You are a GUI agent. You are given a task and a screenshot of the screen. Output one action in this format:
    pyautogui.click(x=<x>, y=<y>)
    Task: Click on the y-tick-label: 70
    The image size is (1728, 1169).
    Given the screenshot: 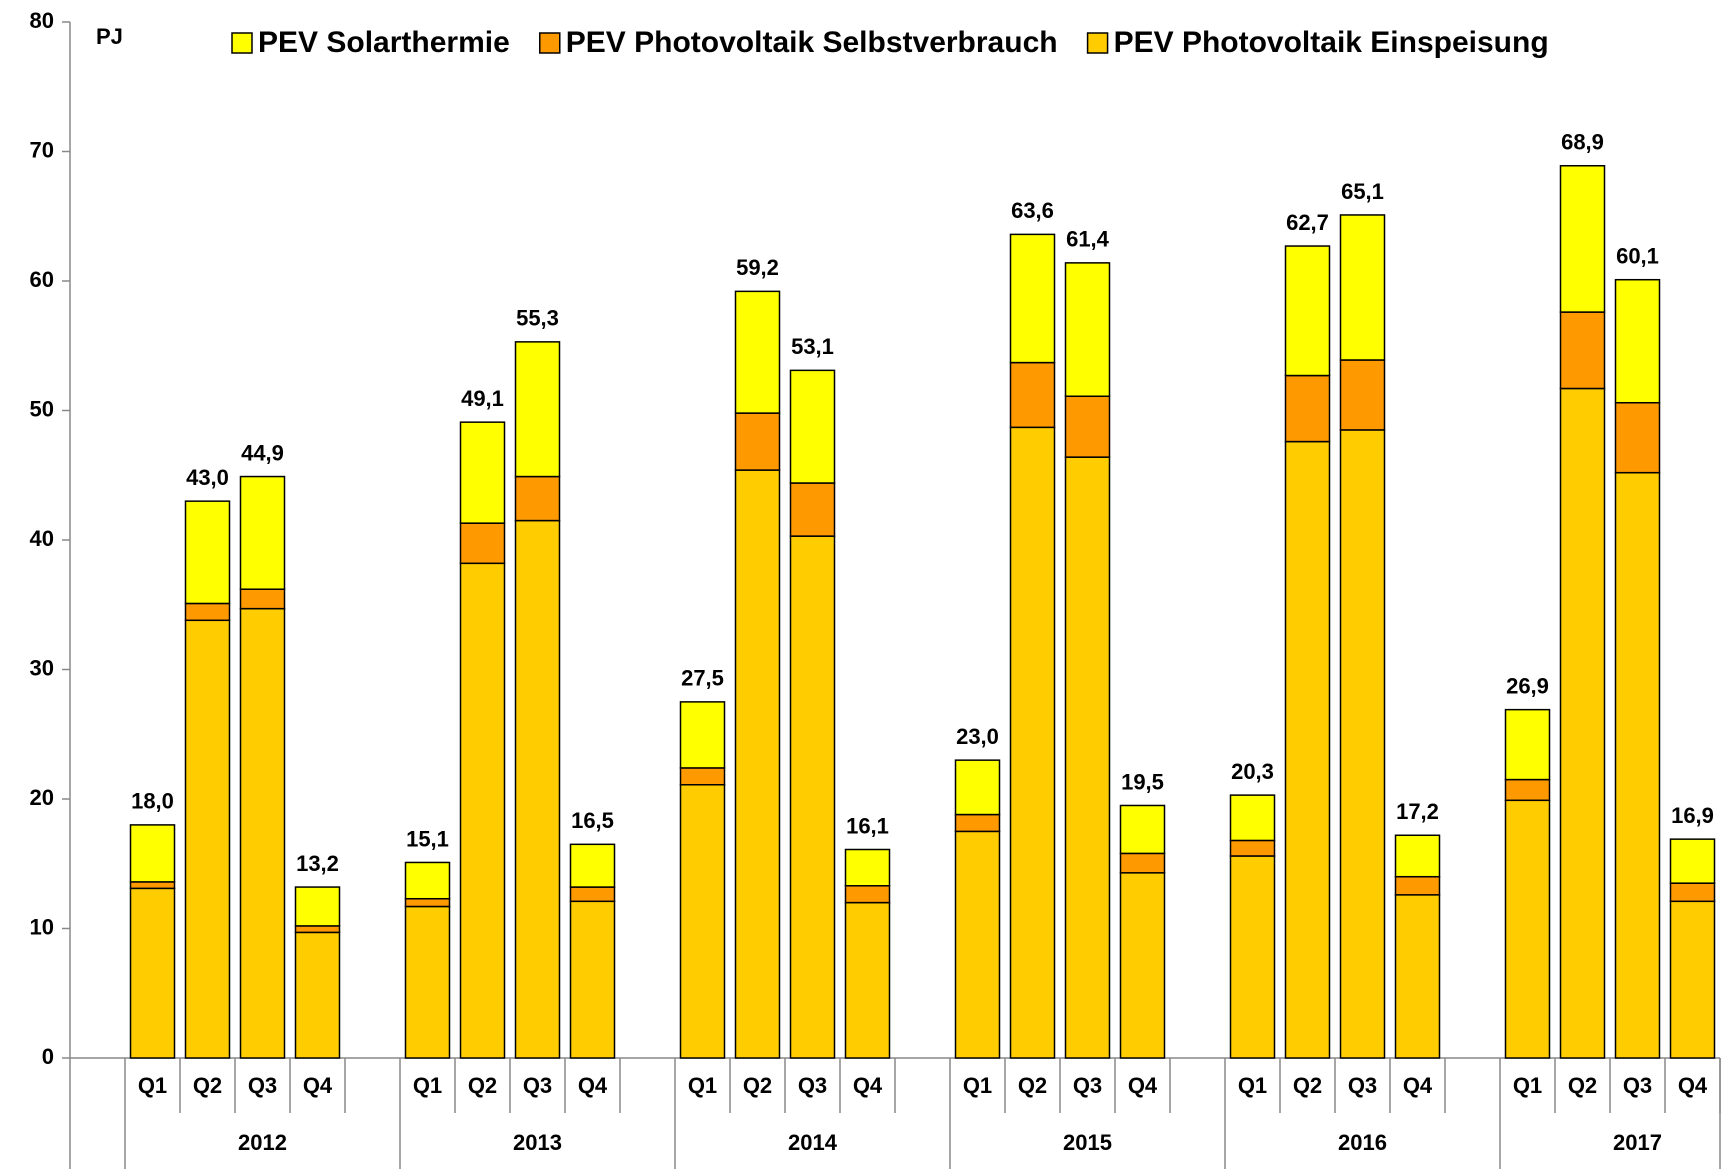 What is the action you would take?
    pyautogui.click(x=42, y=149)
    